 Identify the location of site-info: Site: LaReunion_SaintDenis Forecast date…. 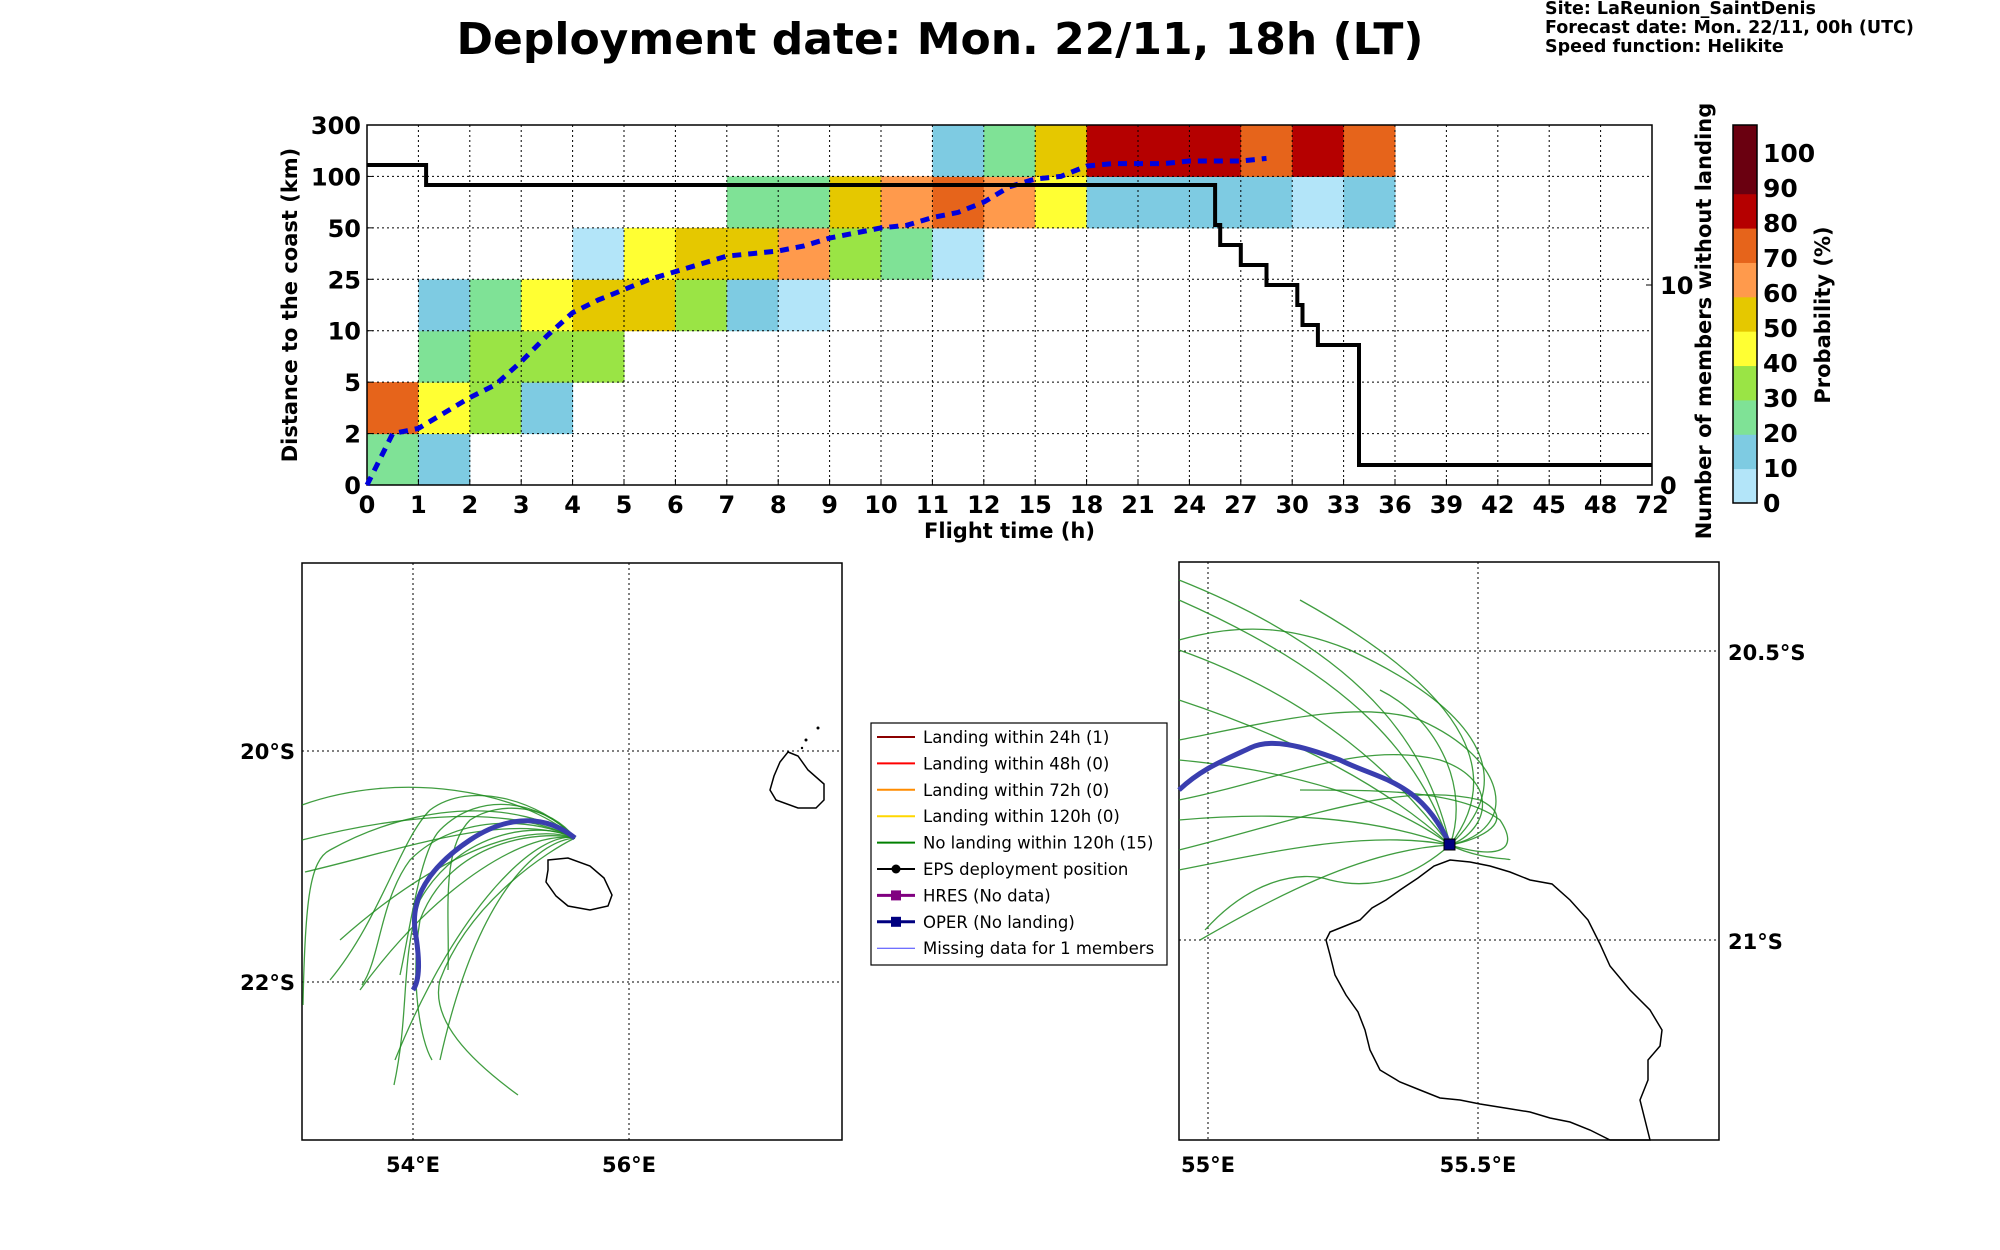
(1729, 28).